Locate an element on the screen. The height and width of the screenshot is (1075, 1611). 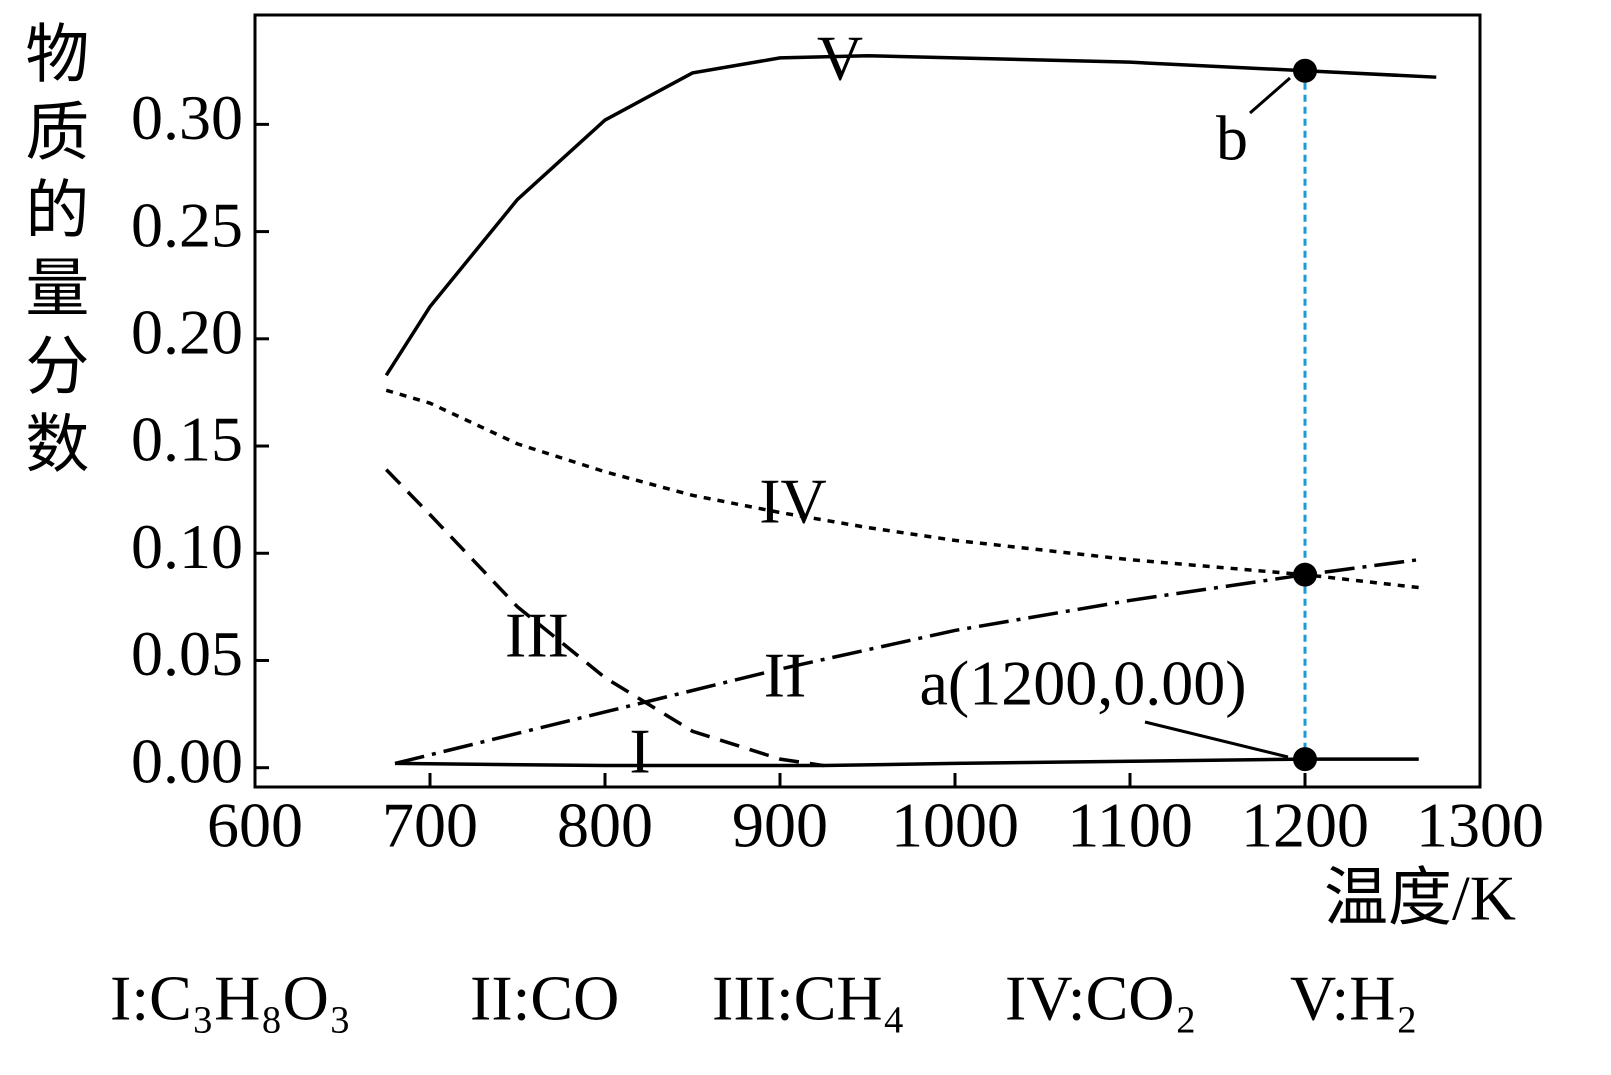
y-tick-label: 0.10 is located at coordinates (187, 546).